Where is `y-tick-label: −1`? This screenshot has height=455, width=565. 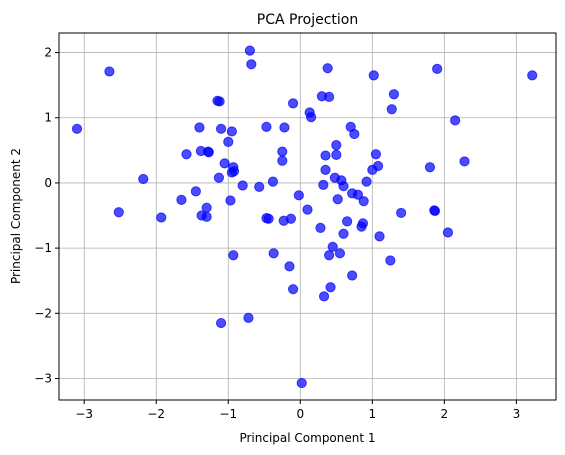
y-tick-label: −1 is located at coordinates (43, 248).